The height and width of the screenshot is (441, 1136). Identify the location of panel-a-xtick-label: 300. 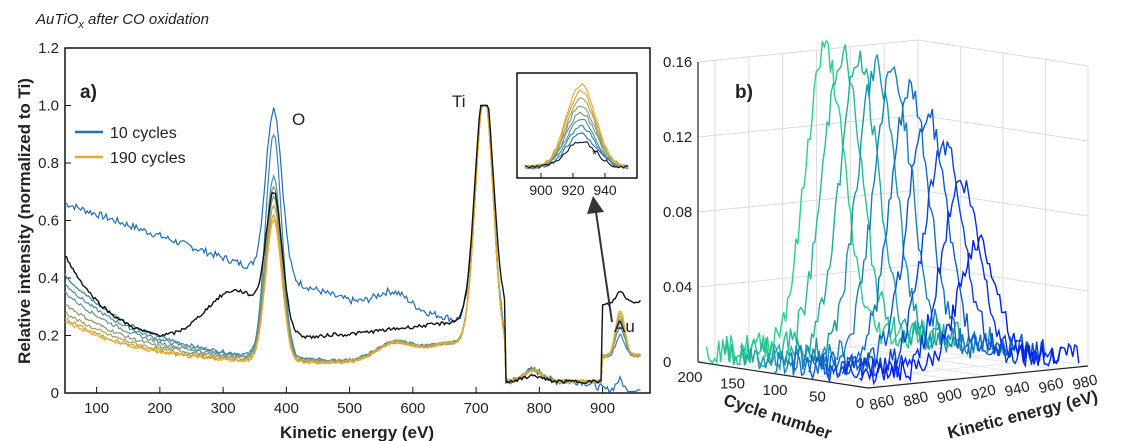
(223, 408).